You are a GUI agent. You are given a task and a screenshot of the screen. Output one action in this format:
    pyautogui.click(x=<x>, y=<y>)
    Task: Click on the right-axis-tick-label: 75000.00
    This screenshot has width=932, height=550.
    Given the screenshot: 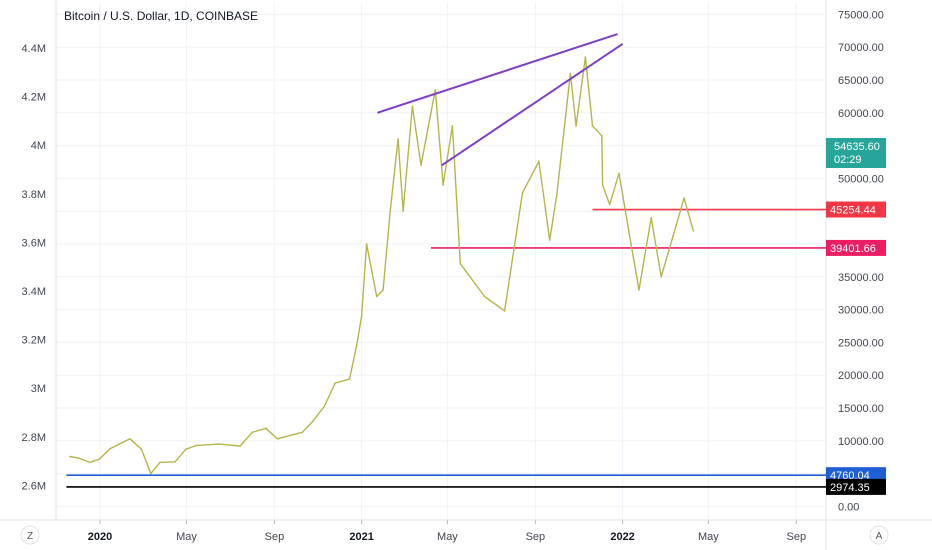 What is the action you would take?
    pyautogui.click(x=861, y=15)
    